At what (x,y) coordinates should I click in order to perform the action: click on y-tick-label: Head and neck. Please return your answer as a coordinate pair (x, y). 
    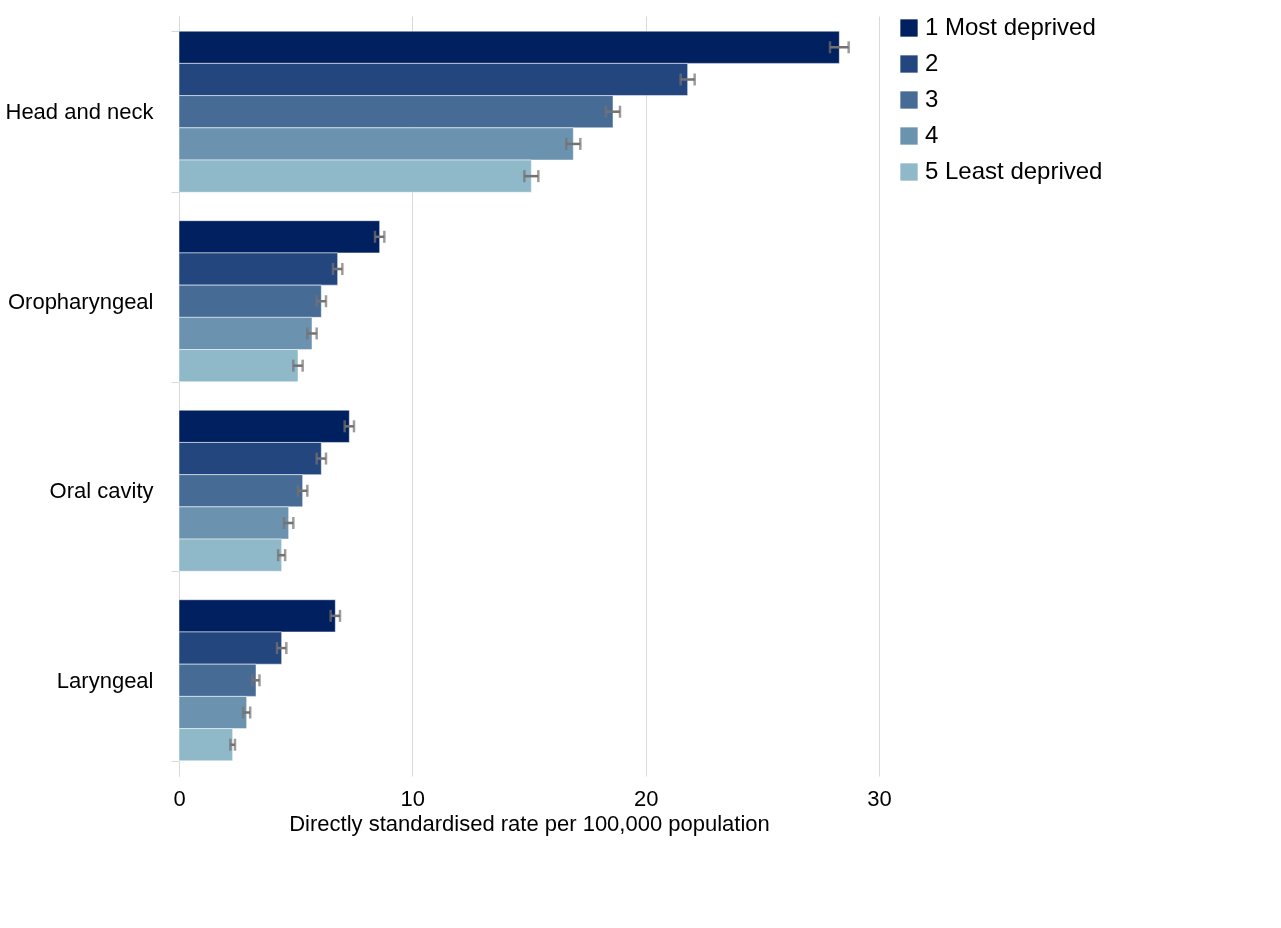
    Looking at the image, I should click on (80, 112).